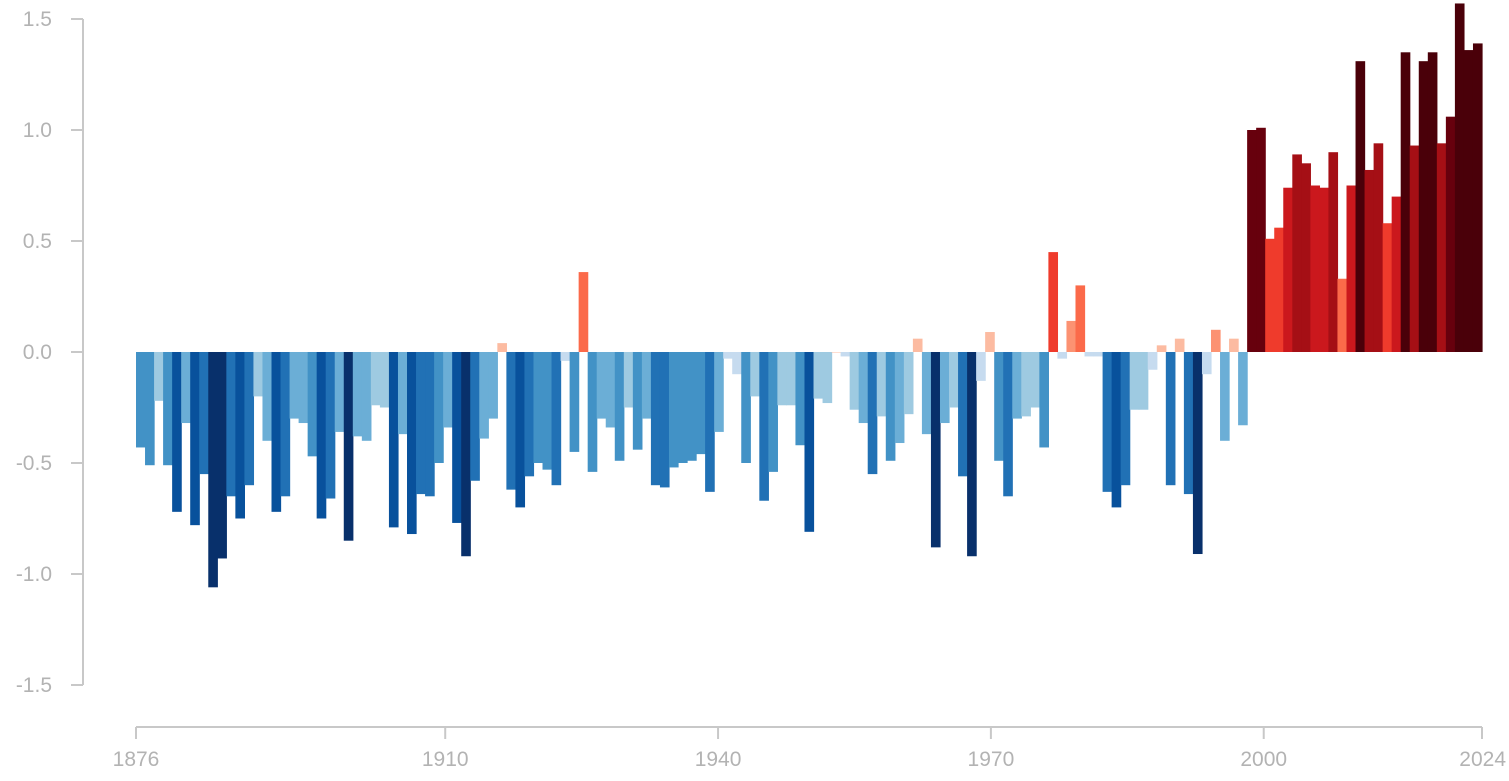 The image size is (1509, 781). I want to click on bar-1942, so click(737, 363).